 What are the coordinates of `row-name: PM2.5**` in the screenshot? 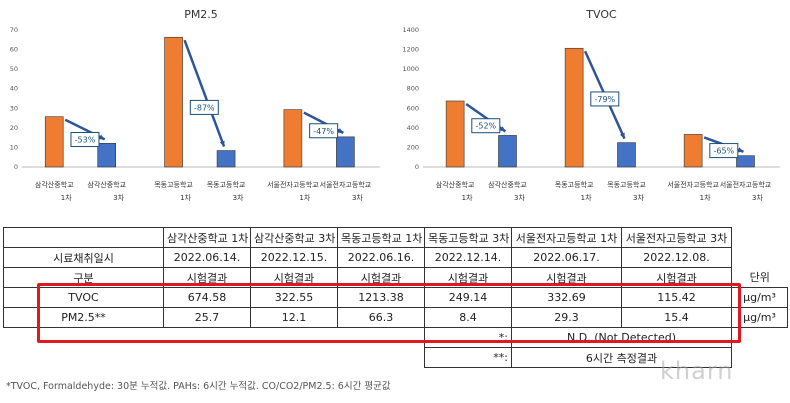 It's located at (83, 317).